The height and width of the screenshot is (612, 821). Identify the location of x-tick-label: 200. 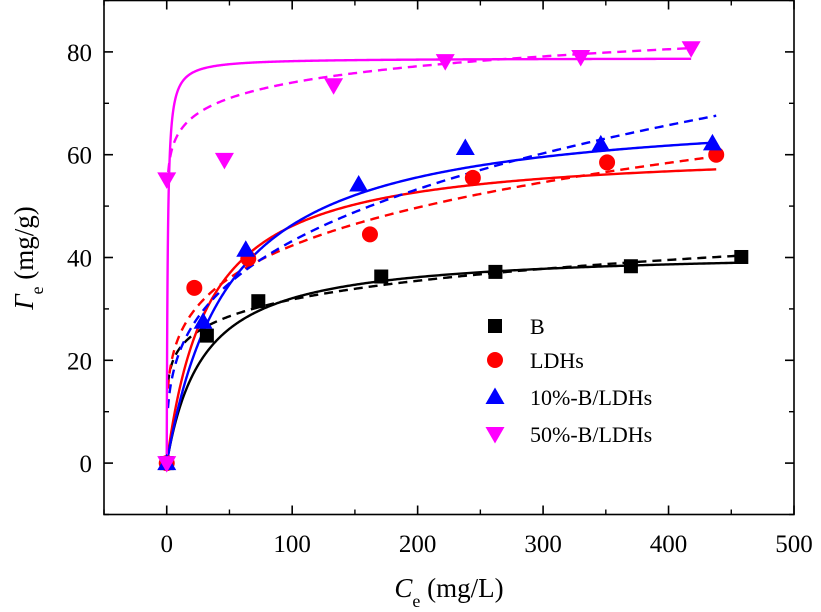
(418, 544).